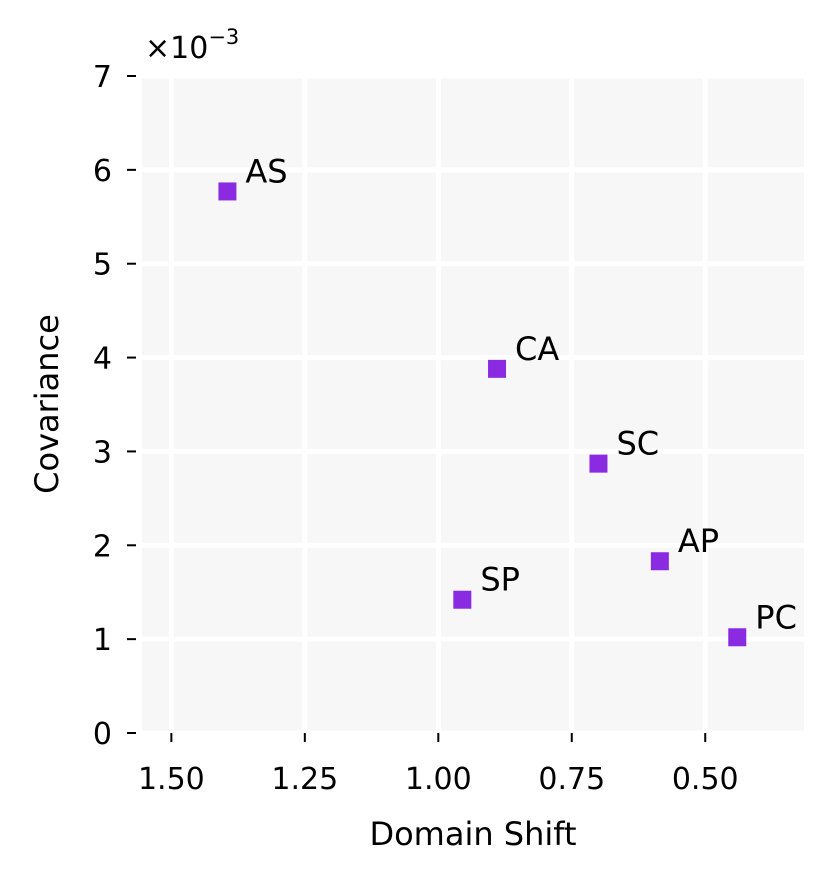  I want to click on y-tick-label: 3, so click(102, 452).